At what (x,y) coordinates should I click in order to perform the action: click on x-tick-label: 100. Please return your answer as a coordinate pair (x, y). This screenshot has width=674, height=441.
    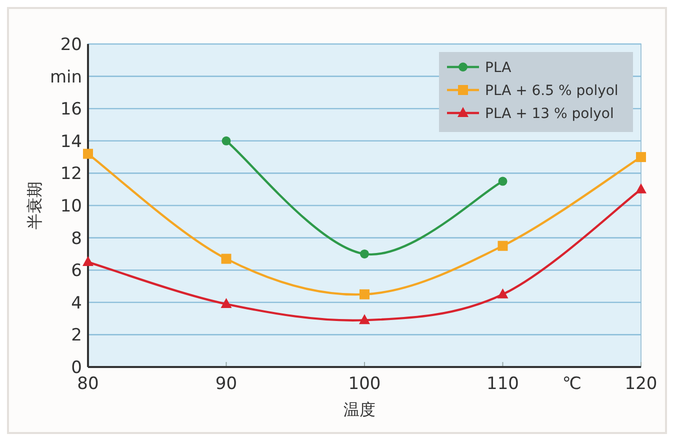
    Looking at the image, I should click on (364, 384).